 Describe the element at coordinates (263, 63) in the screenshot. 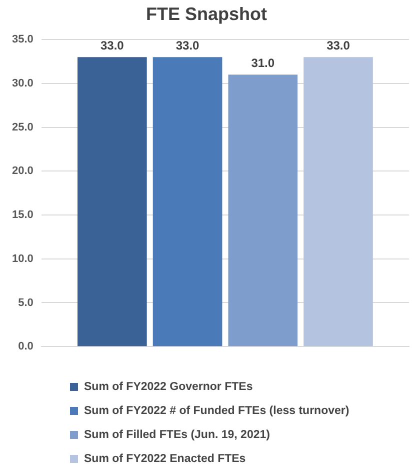

I see `data-label: 31.0` at that location.